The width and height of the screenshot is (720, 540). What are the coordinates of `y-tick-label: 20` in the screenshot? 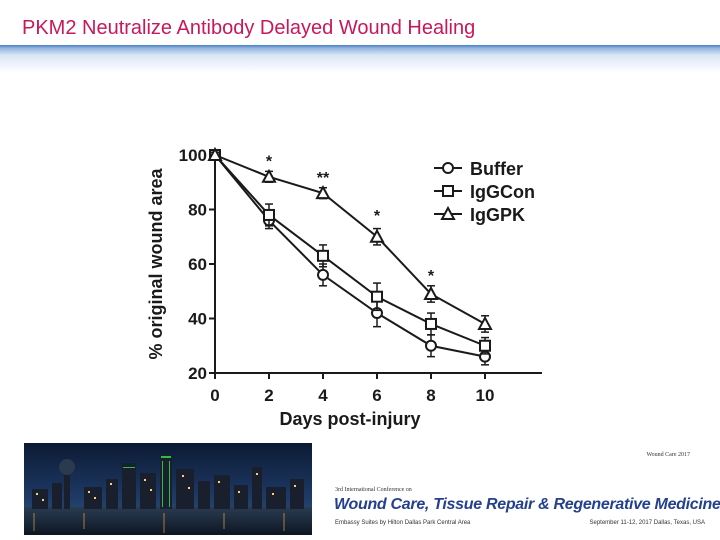 It's located at (197, 373).